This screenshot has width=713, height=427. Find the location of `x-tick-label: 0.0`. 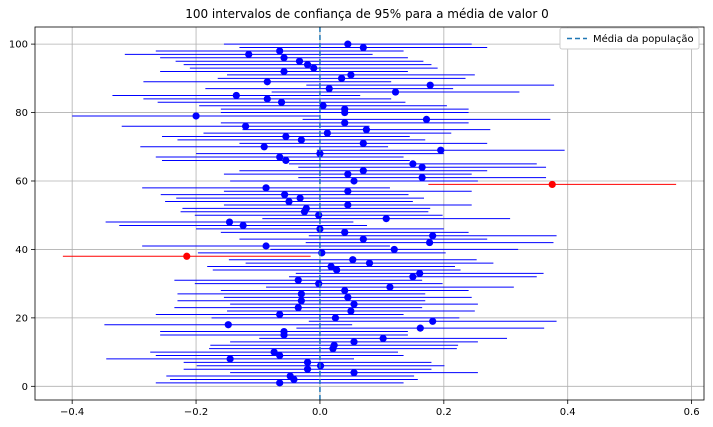

x-tick-label: 0.0 is located at coordinates (320, 412).